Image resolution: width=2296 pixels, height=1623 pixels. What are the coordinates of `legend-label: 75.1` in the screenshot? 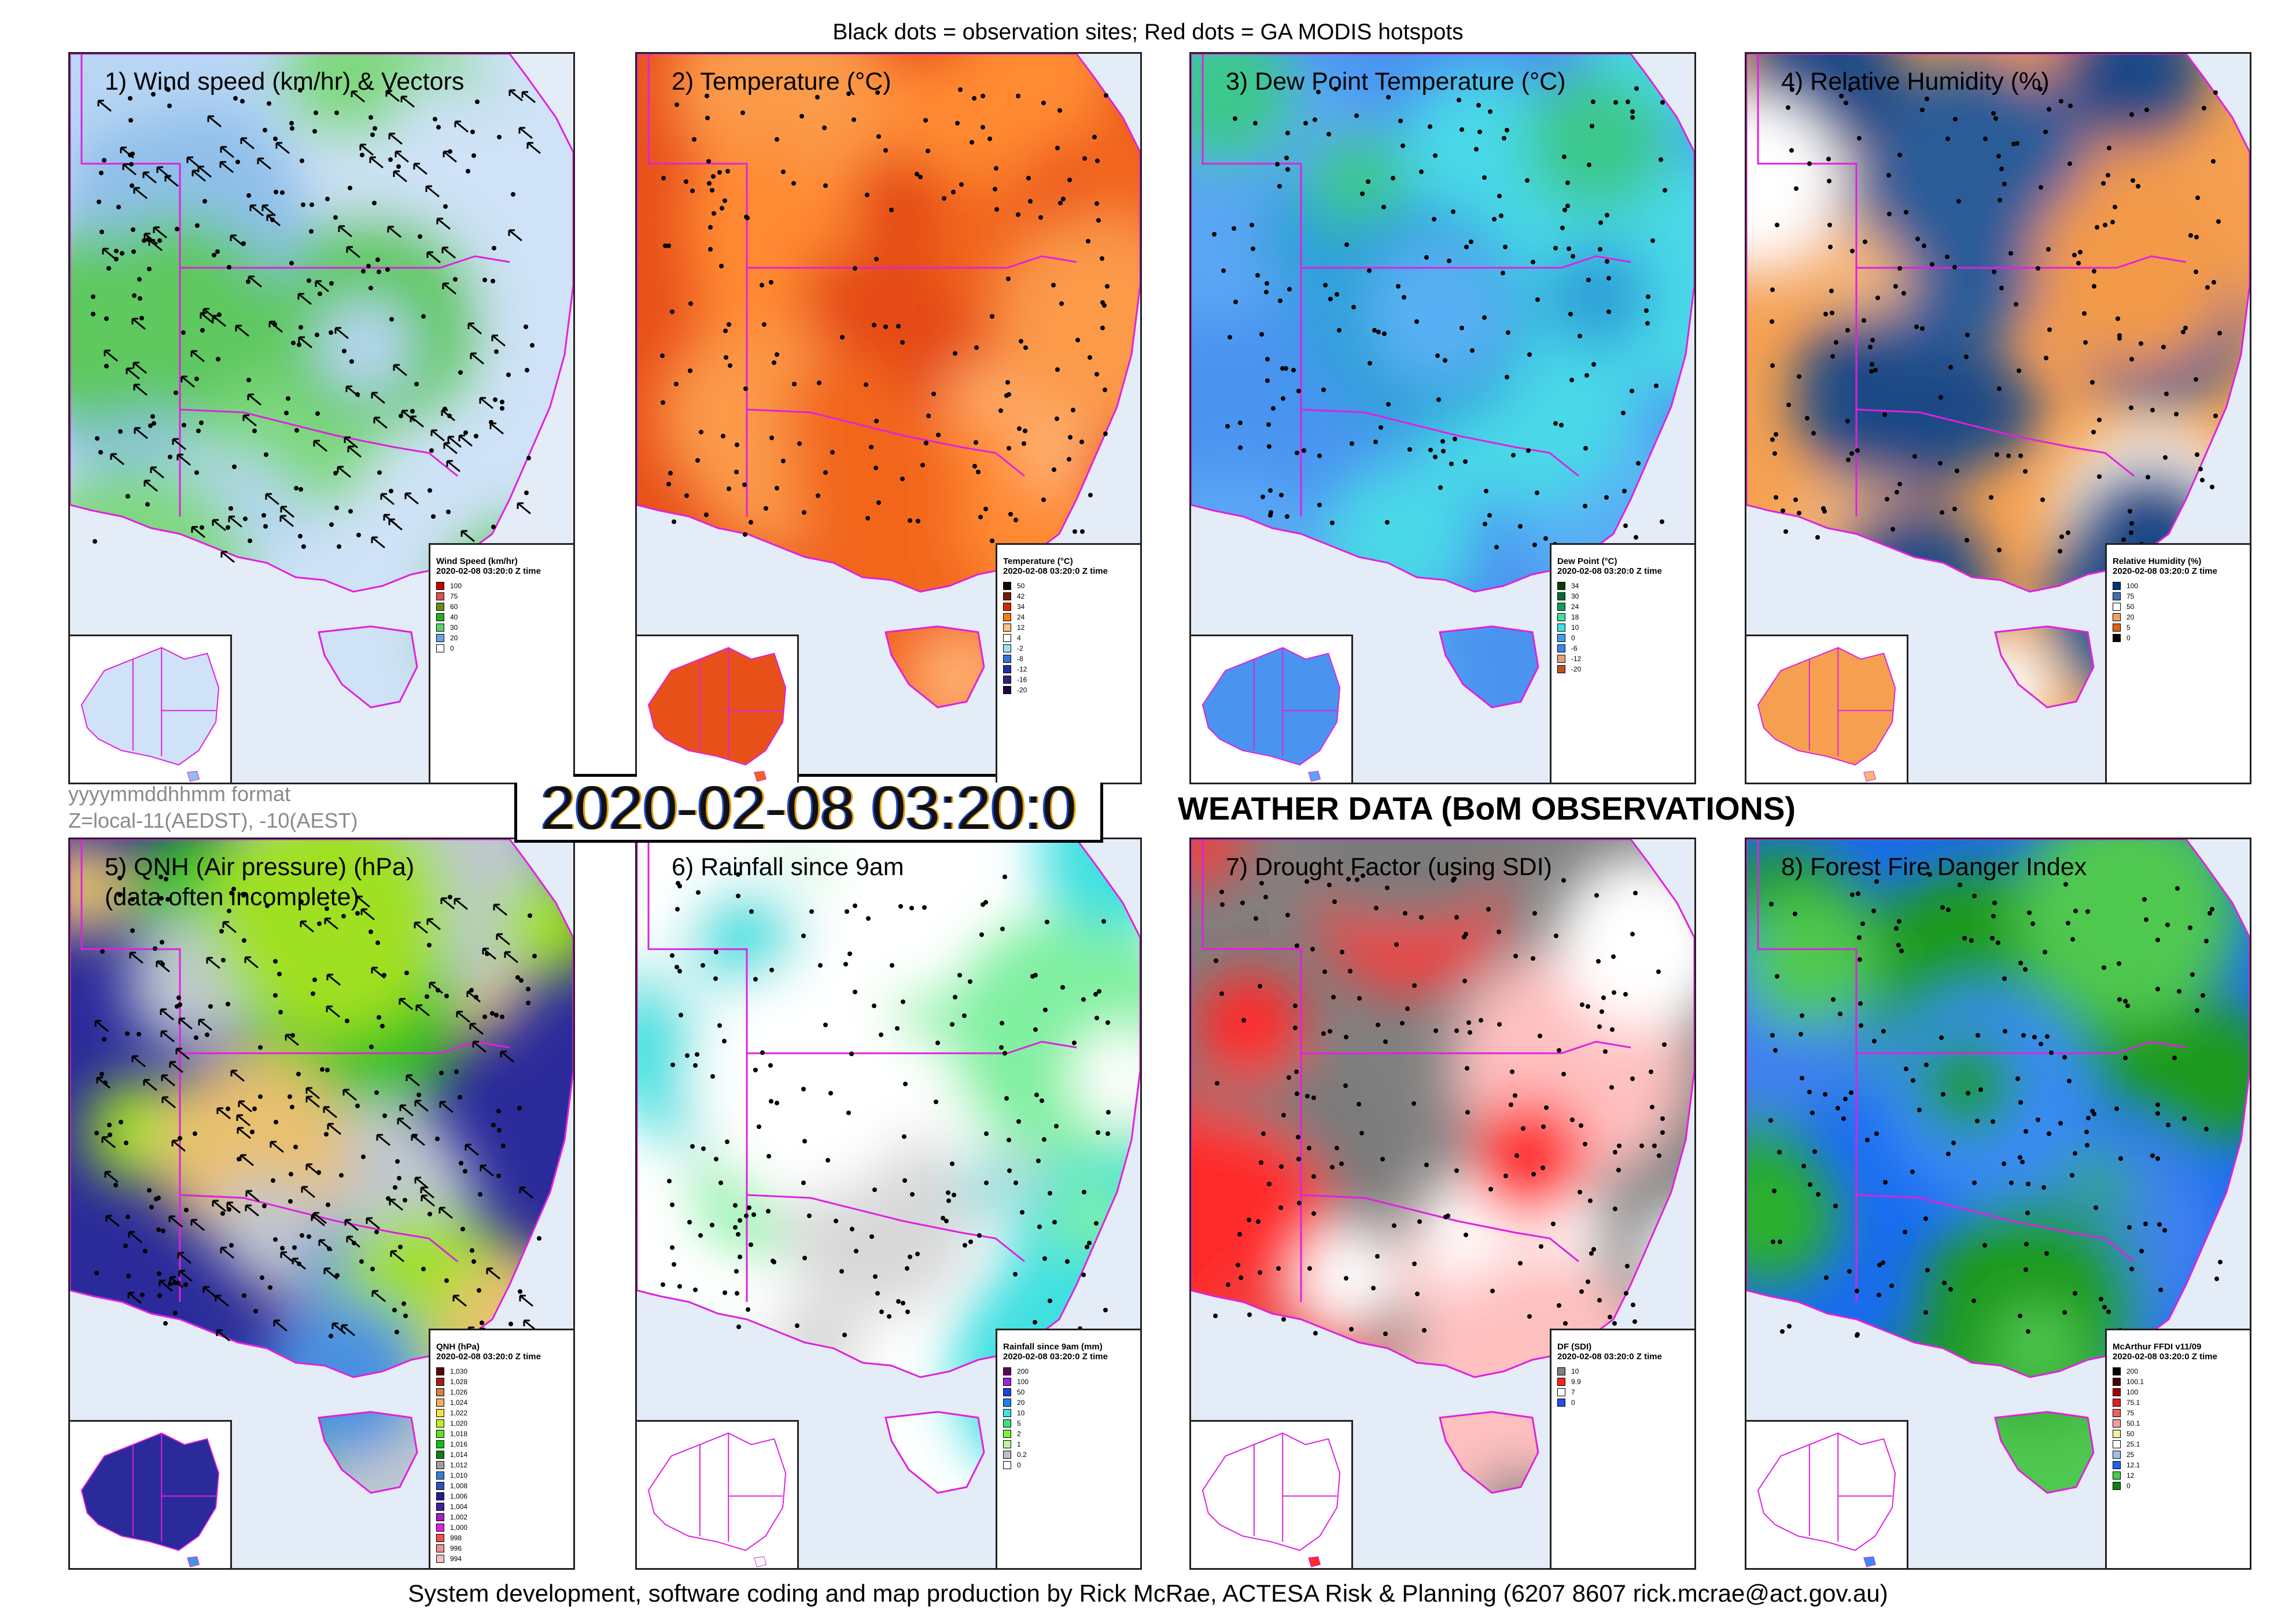 It's located at (2133, 1403).